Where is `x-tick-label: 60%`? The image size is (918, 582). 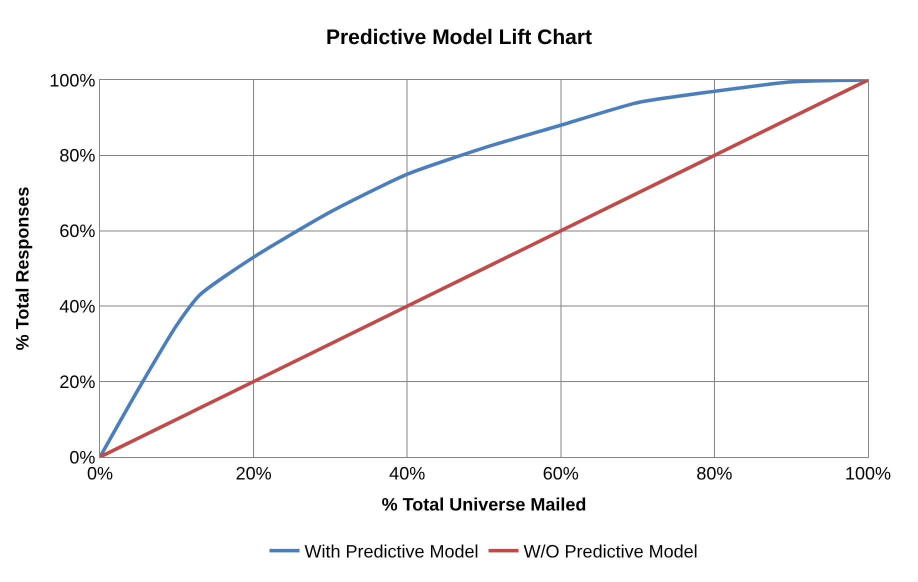 x-tick-label: 60% is located at coordinates (560, 474).